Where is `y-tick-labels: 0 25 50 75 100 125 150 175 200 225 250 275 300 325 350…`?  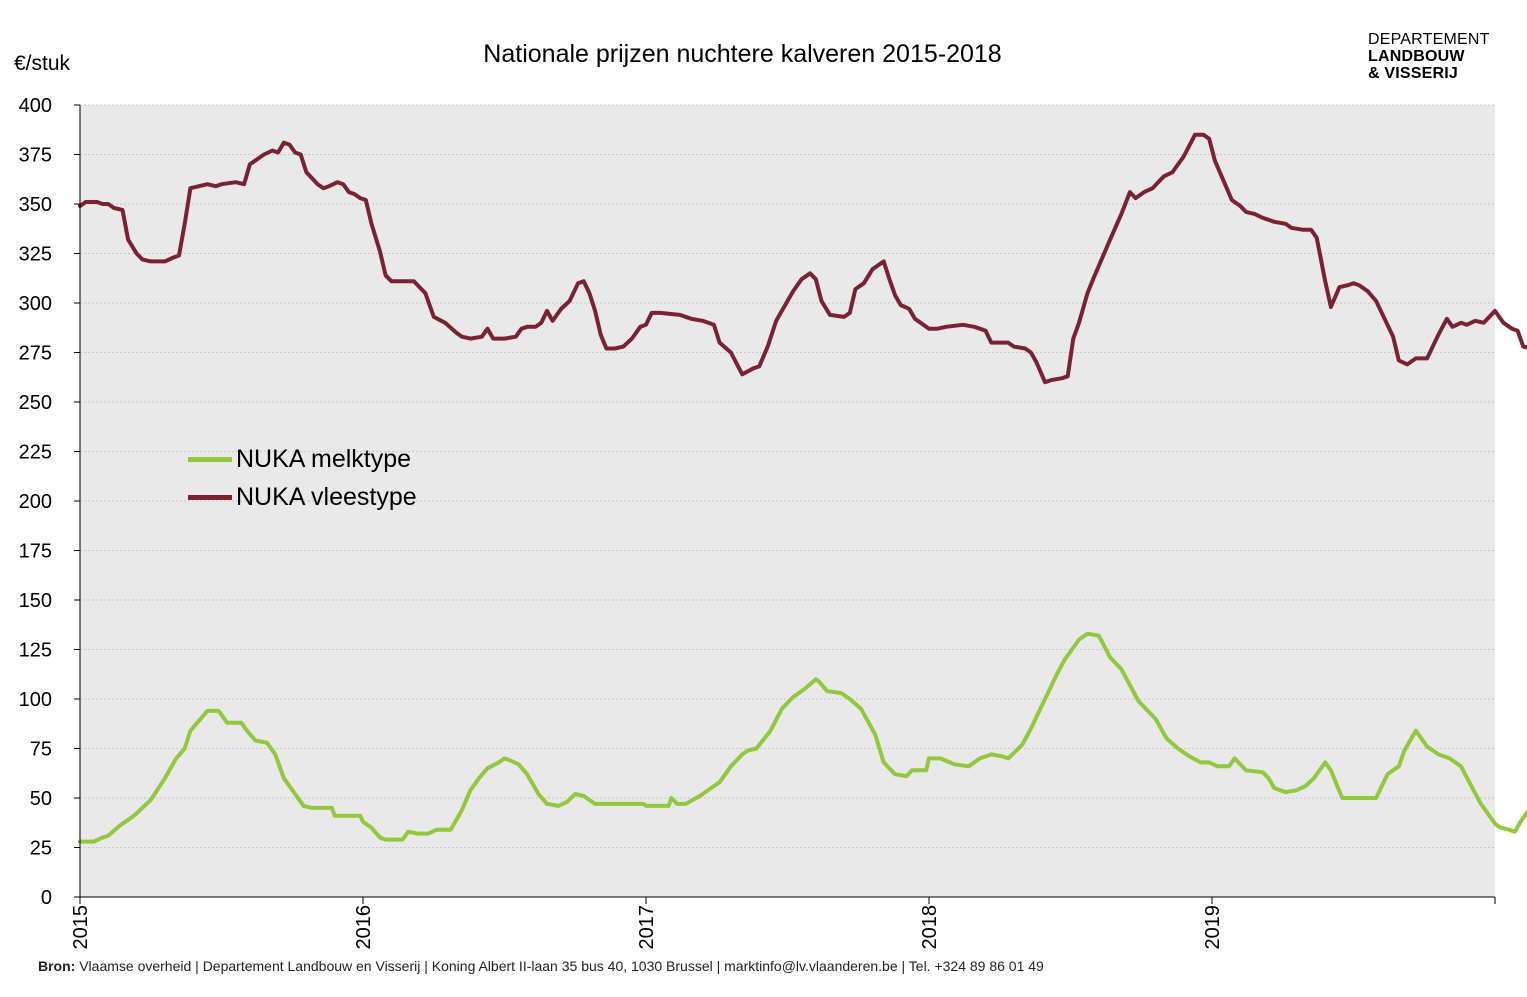 y-tick-labels: 0 25 50 75 100 125 150 175 200 225 250 275 300 325 350… is located at coordinates (49, 502).